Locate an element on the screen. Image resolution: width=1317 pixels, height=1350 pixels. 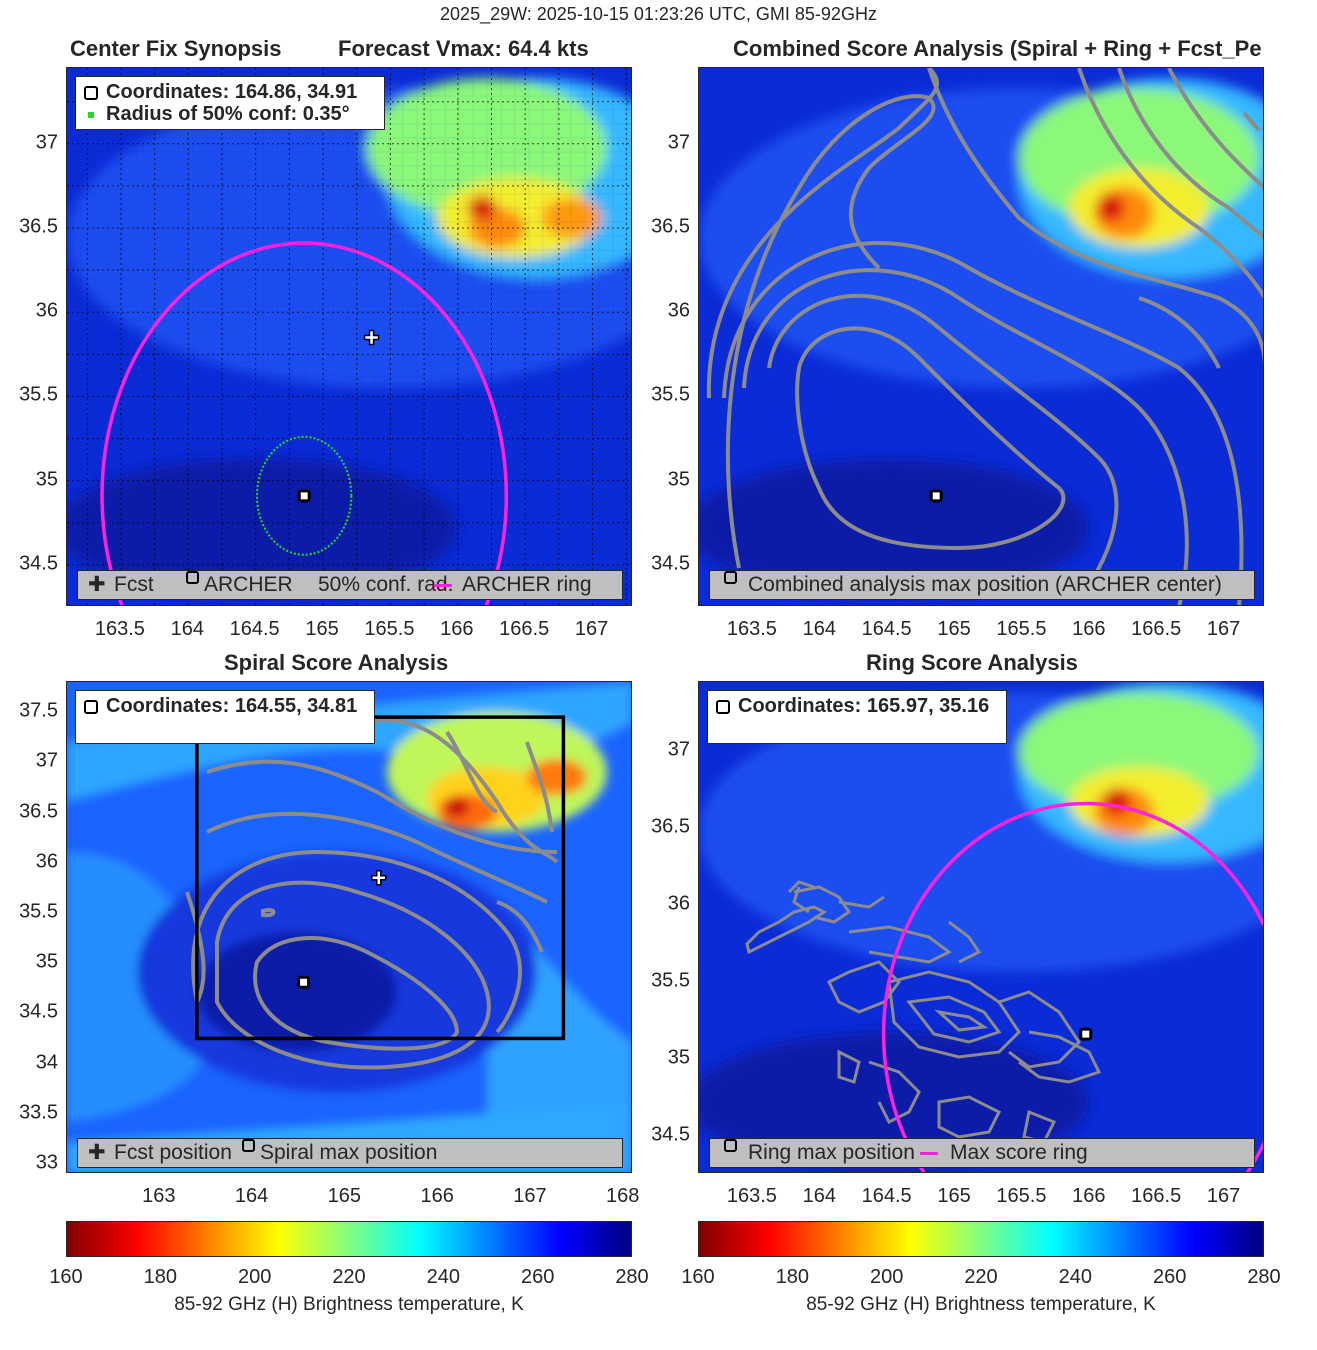
y-tick-label: 37.5 is located at coordinates (38, 710).